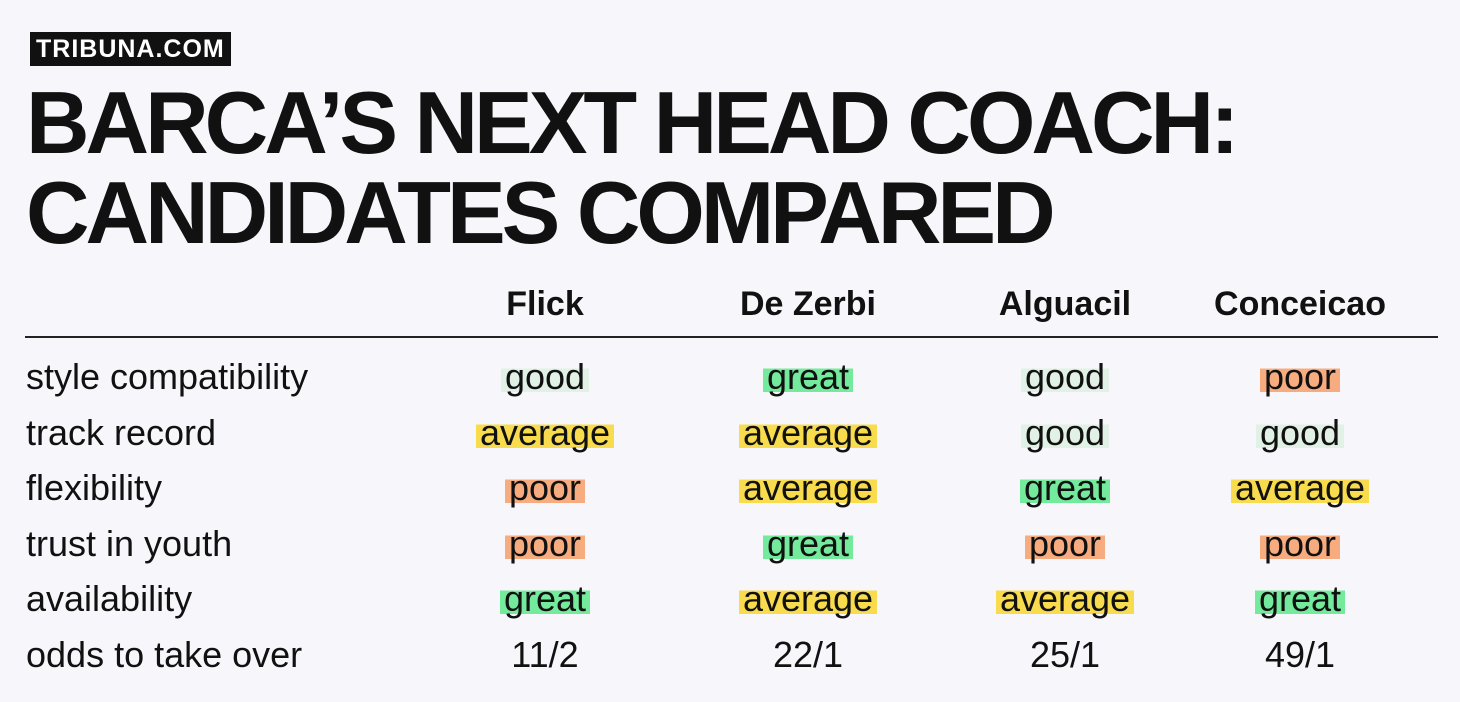 Image resolution: width=1460 pixels, height=702 pixels. I want to click on divider, so click(731, 337).